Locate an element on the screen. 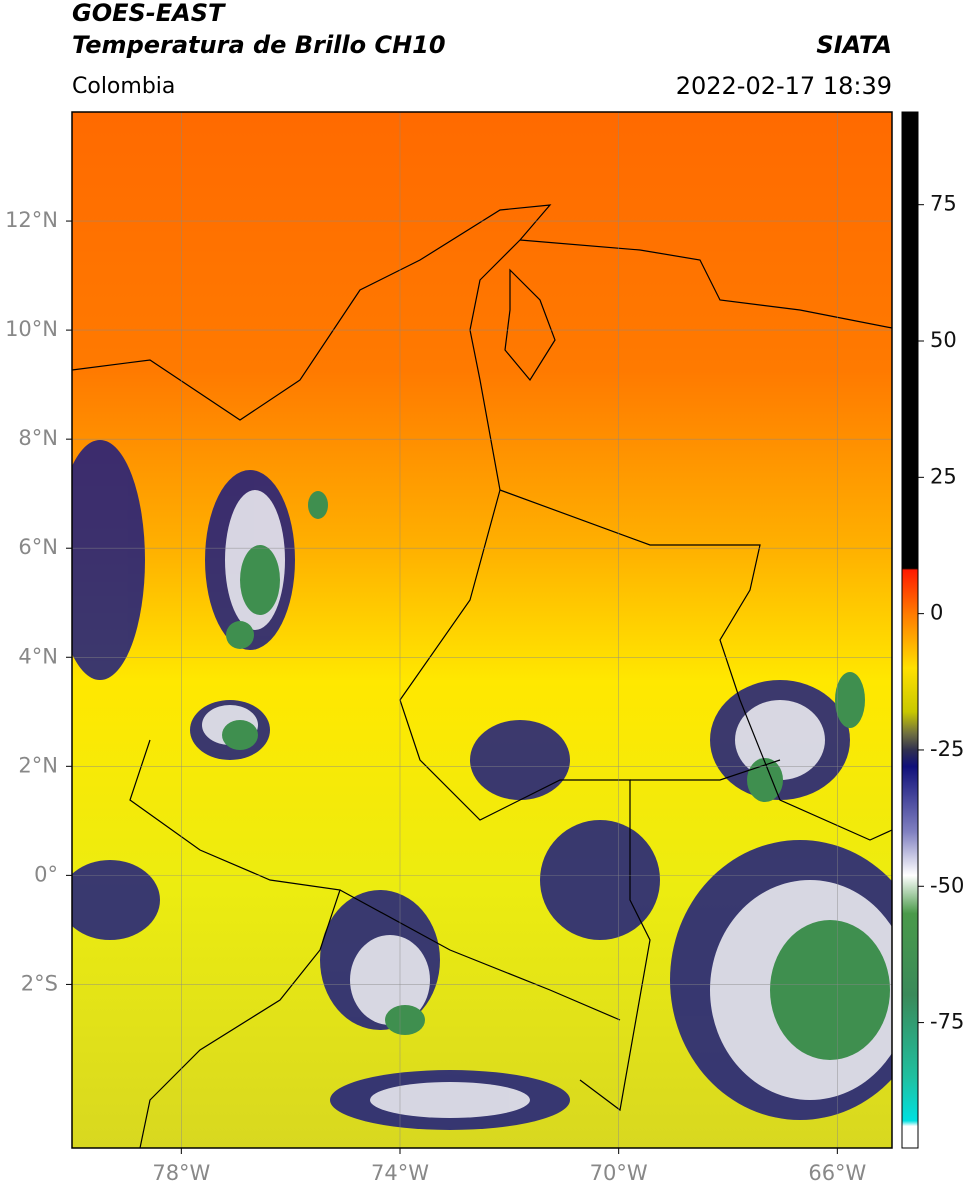 The height and width of the screenshot is (1194, 966). colorbar-tick-label: 0 is located at coordinates (936, 613).